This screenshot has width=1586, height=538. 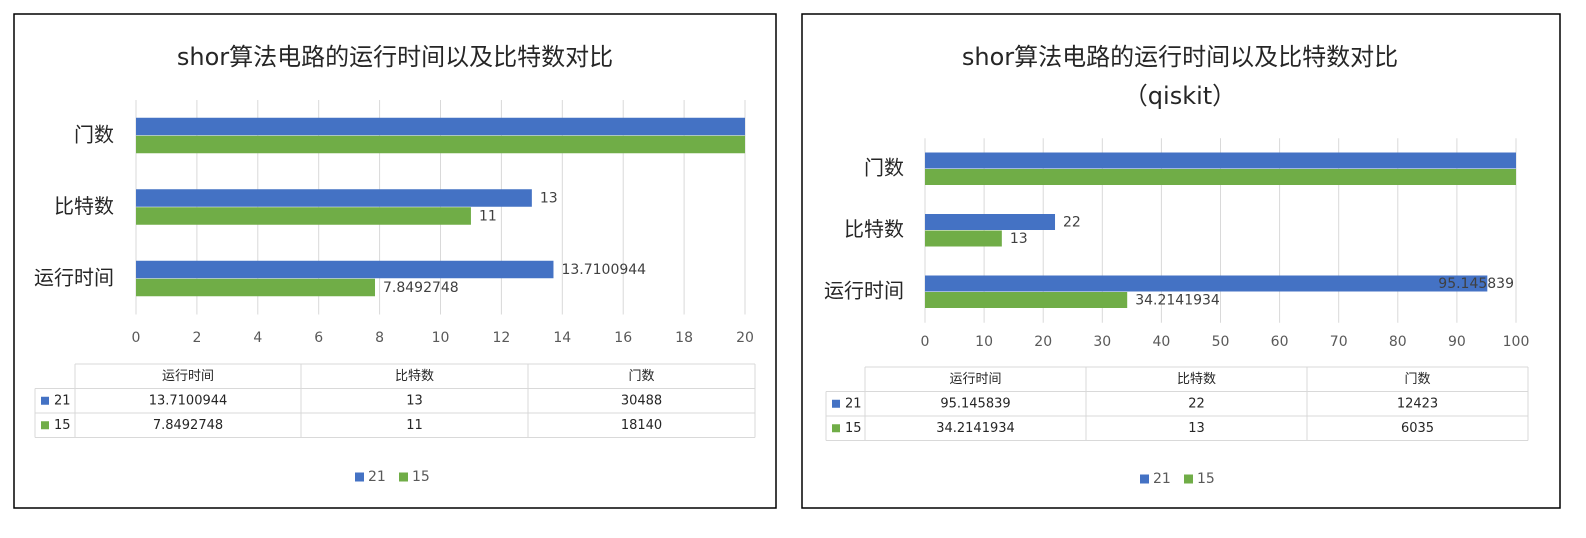 What do you see at coordinates (196, 338) in the screenshot?
I see `x-tick-label: 2` at bounding box center [196, 338].